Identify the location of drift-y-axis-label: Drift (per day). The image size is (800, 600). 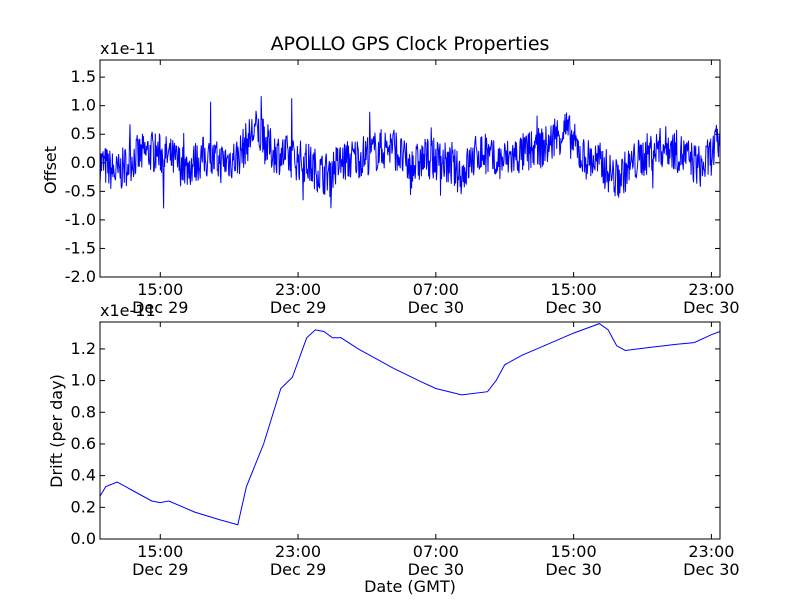
(56, 431).